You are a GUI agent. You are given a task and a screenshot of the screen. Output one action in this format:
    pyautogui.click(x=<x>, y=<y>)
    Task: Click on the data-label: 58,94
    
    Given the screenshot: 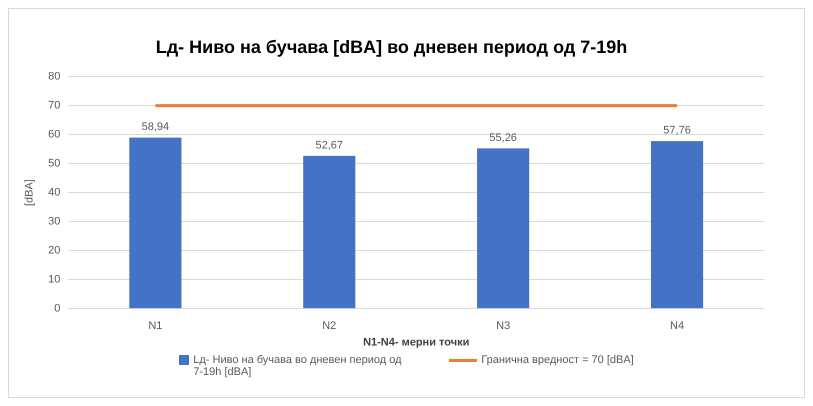 What is the action you would take?
    pyautogui.click(x=156, y=127)
    